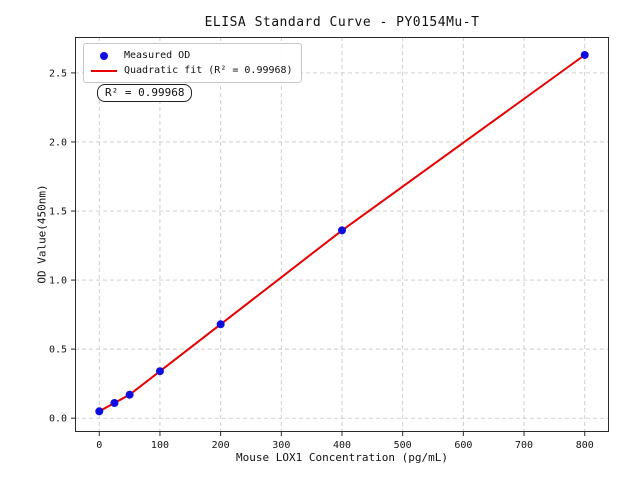 This screenshot has width=640, height=480. I want to click on svg-text: 1.0, so click(58, 281).